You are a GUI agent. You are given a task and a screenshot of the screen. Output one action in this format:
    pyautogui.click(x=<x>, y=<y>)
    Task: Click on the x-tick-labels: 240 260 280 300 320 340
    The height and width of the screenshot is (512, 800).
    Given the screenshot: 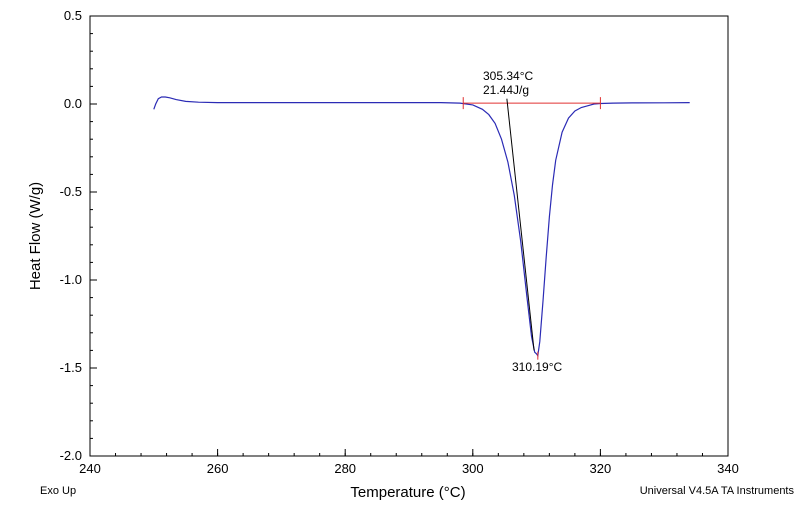 What is the action you would take?
    pyautogui.click(x=409, y=468)
    